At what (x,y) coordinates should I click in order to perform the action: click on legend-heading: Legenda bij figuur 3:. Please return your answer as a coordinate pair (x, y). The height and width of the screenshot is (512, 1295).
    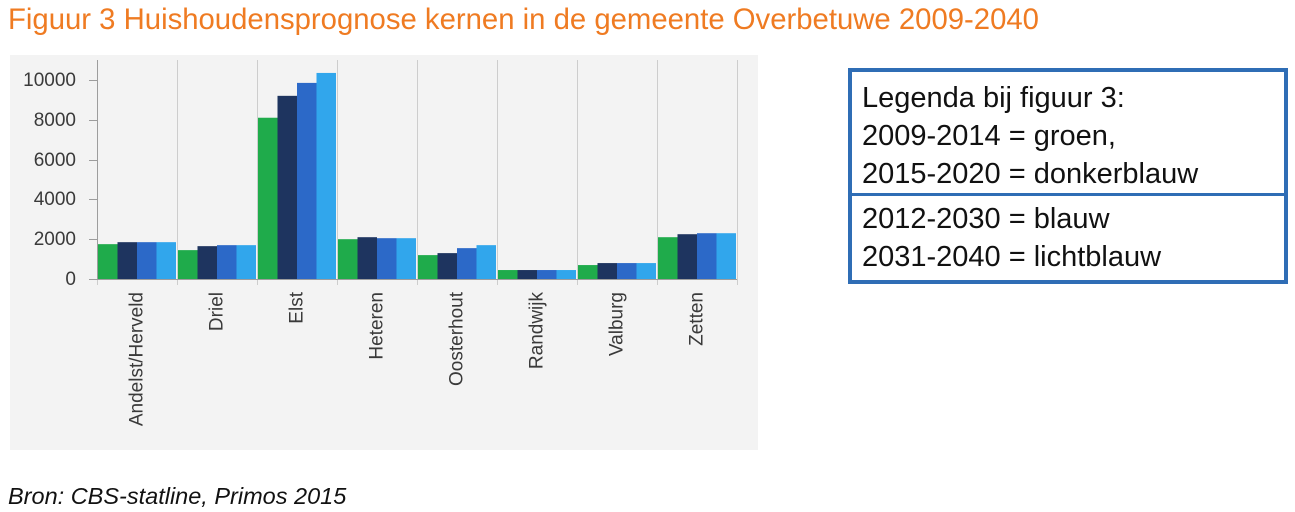
    Looking at the image, I should click on (993, 98).